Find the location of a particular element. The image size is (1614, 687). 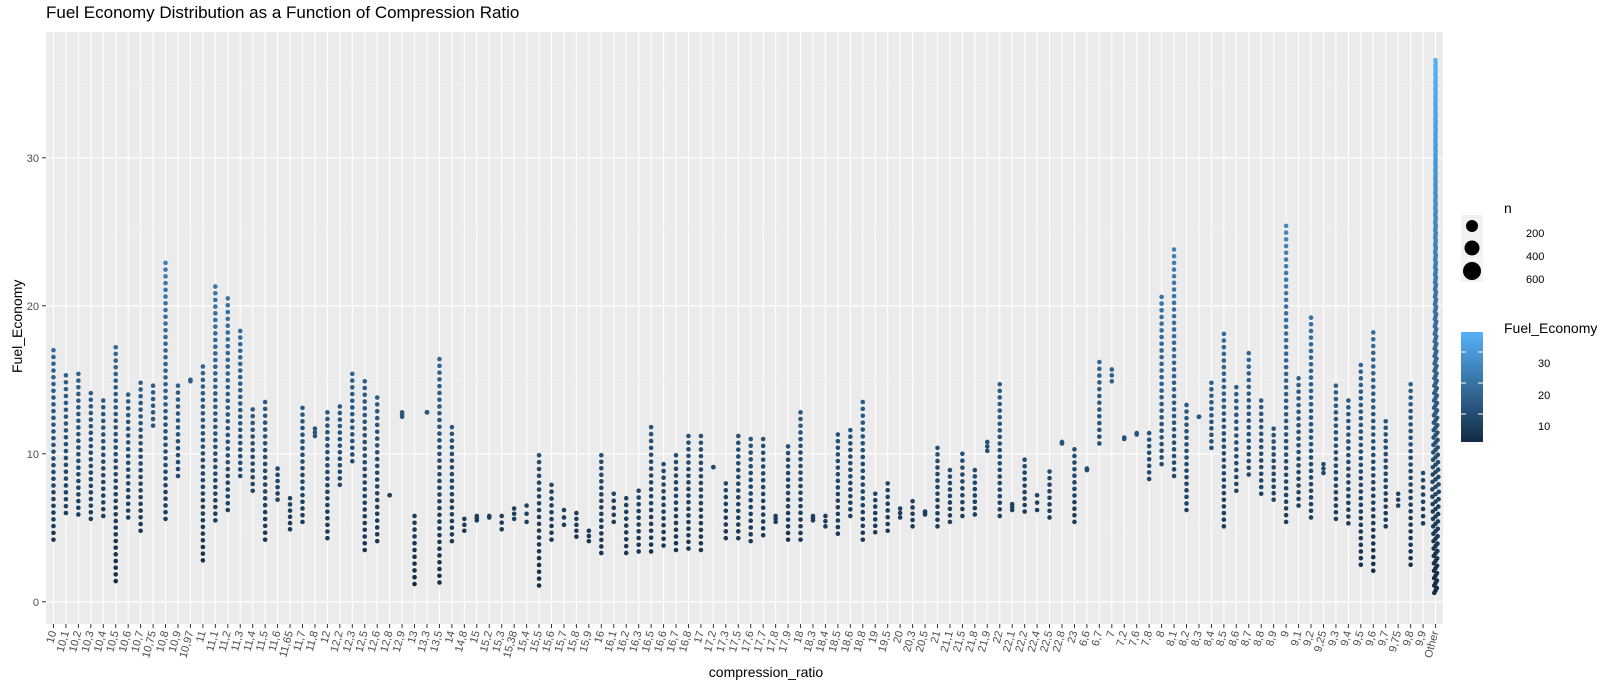

x-tick-label: 15,8 is located at coordinates (573, 642).